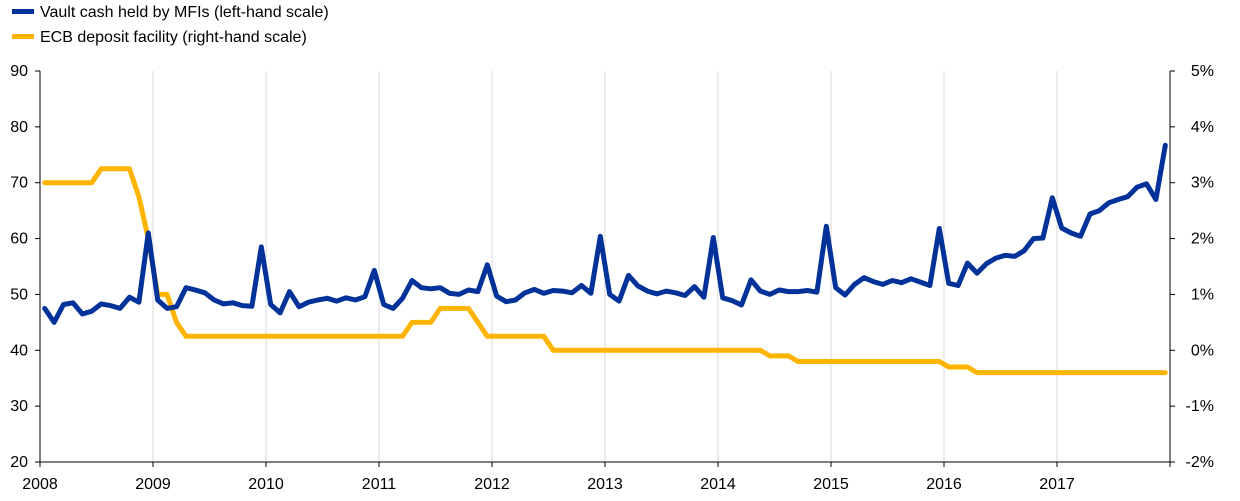 This screenshot has height=501, width=1240. What do you see at coordinates (944, 484) in the screenshot?
I see `x-tick-label-2016: 2016` at bounding box center [944, 484].